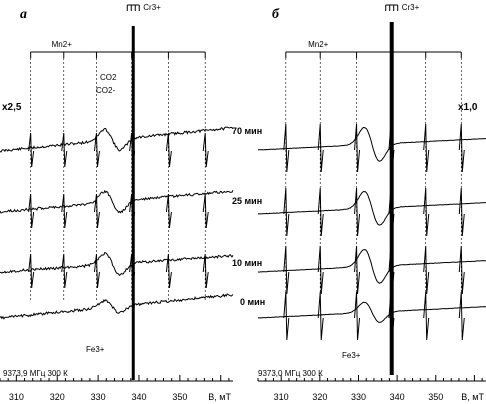 This screenshot has height=404, width=486. Describe the element at coordinates (23, 14) in the screenshot. I see `panel-a-label: а` at that location.